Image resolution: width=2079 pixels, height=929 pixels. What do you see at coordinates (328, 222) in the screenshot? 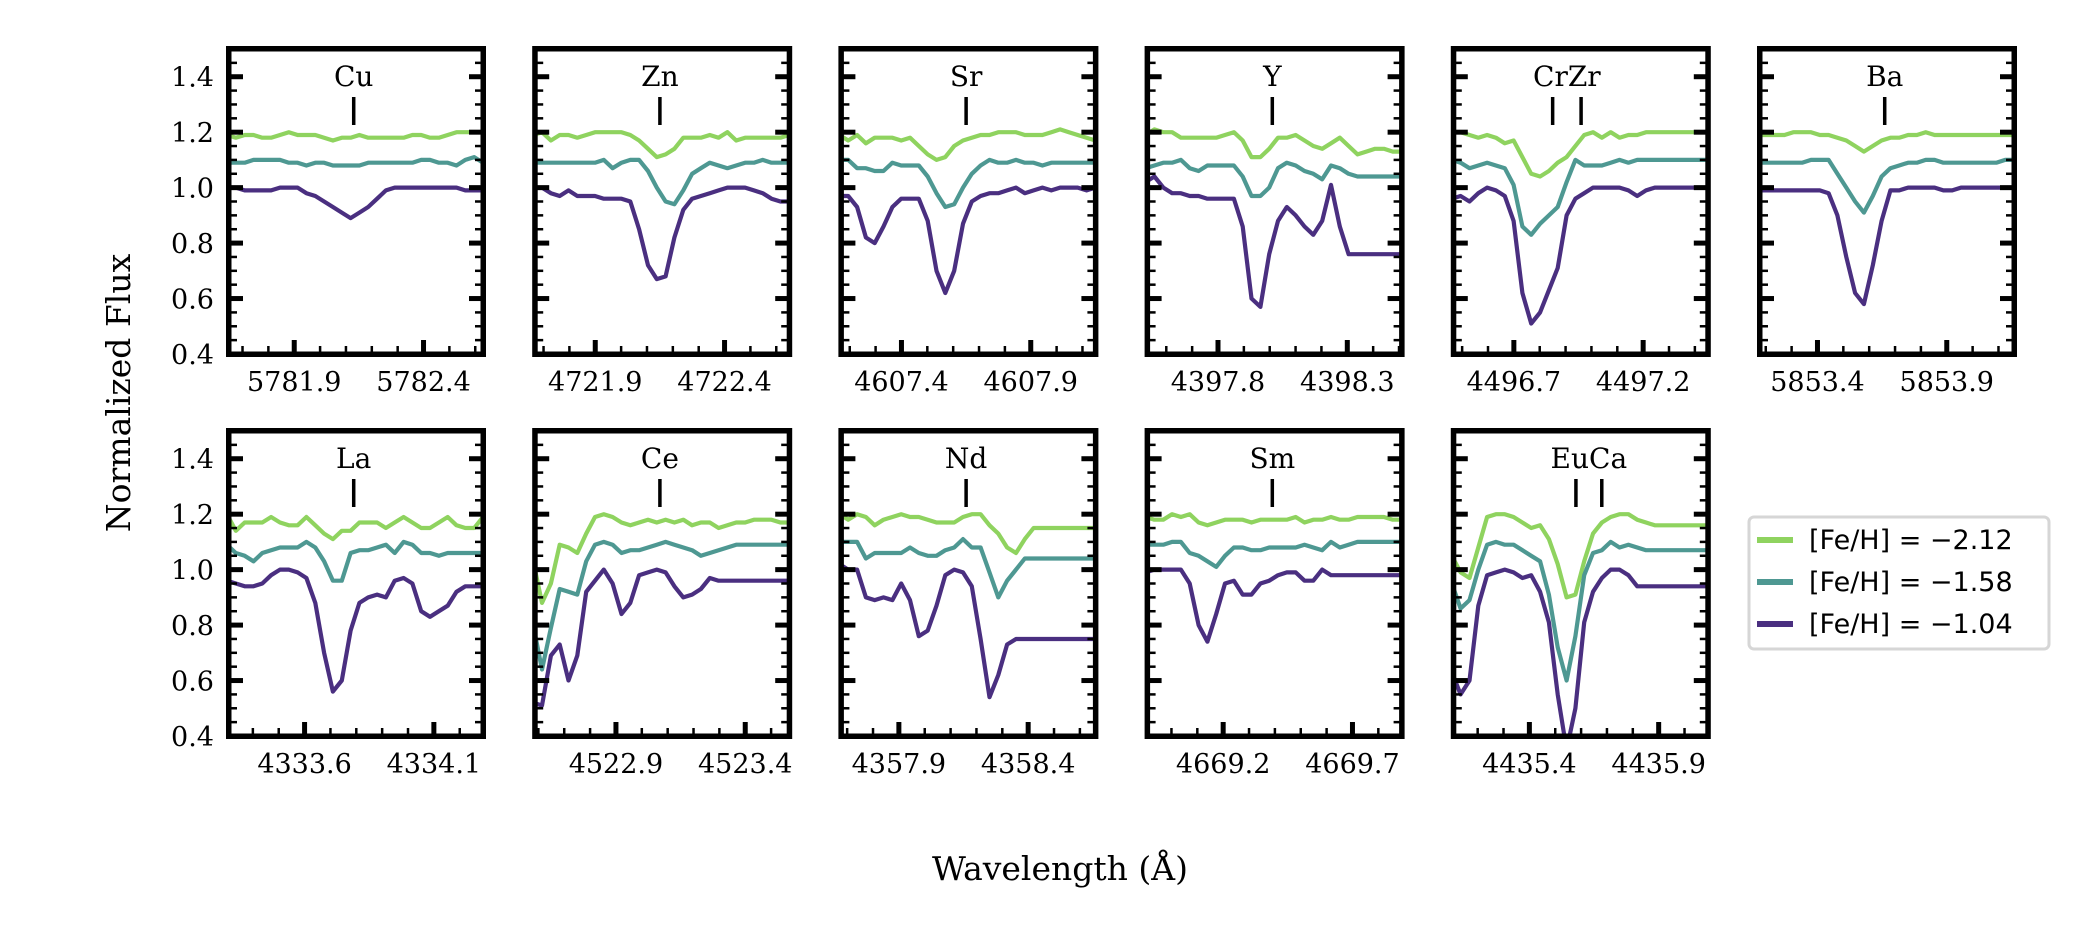
I see `panel-cu: 5781.9 5782.4 0.4 0.6 0.8 1.0 1.2 1.4 Cu` at bounding box center [328, 222].